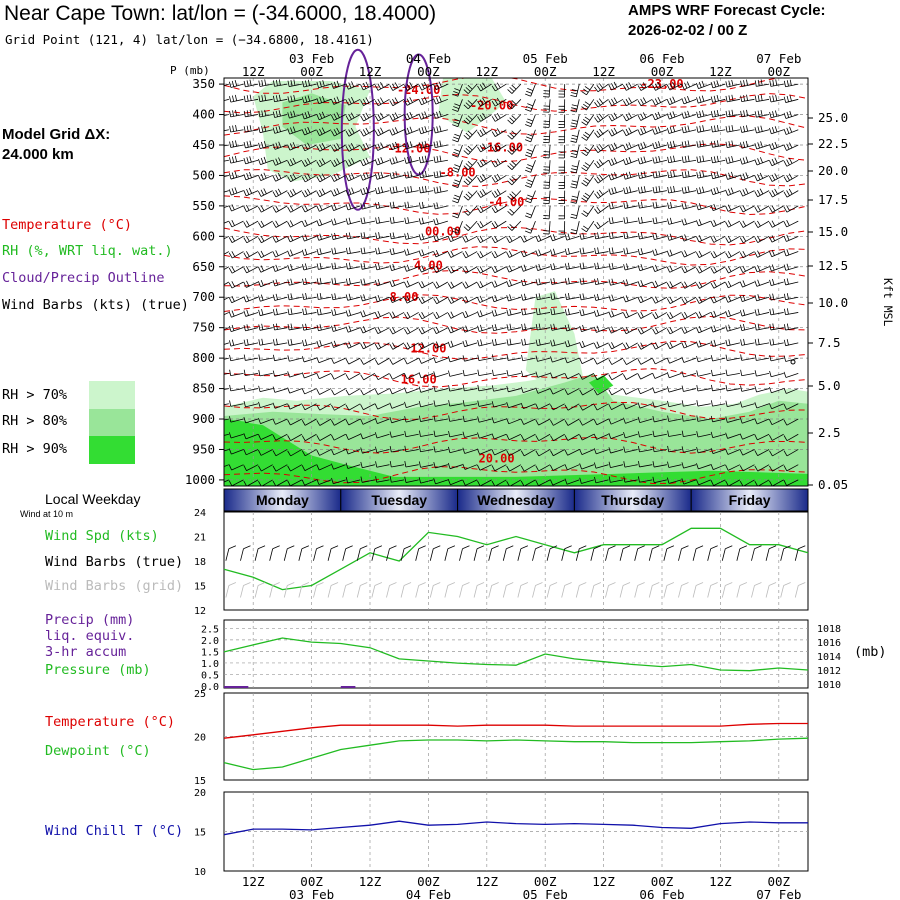 The width and height of the screenshot is (900, 900). Describe the element at coordinates (669, 553) in the screenshot. I see `surface-wind-barb` at that location.